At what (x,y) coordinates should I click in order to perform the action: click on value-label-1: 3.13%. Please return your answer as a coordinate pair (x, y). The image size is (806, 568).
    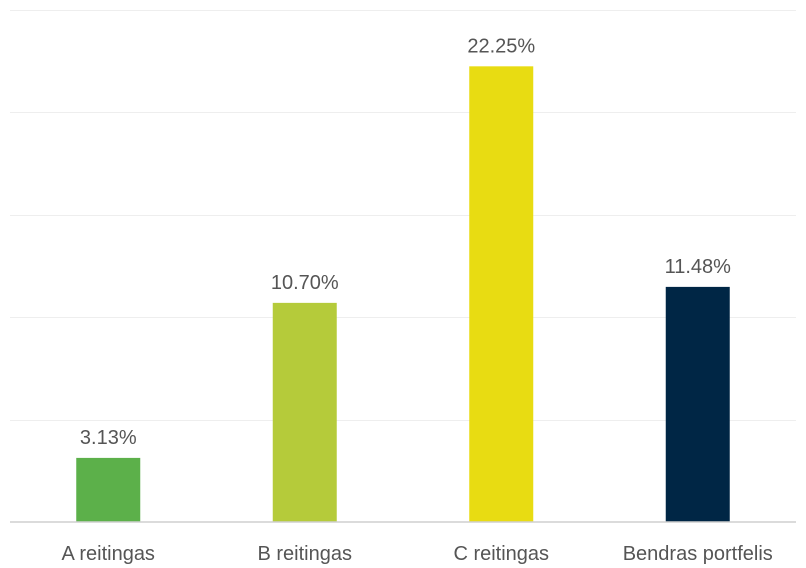
    Looking at the image, I should click on (108, 438).